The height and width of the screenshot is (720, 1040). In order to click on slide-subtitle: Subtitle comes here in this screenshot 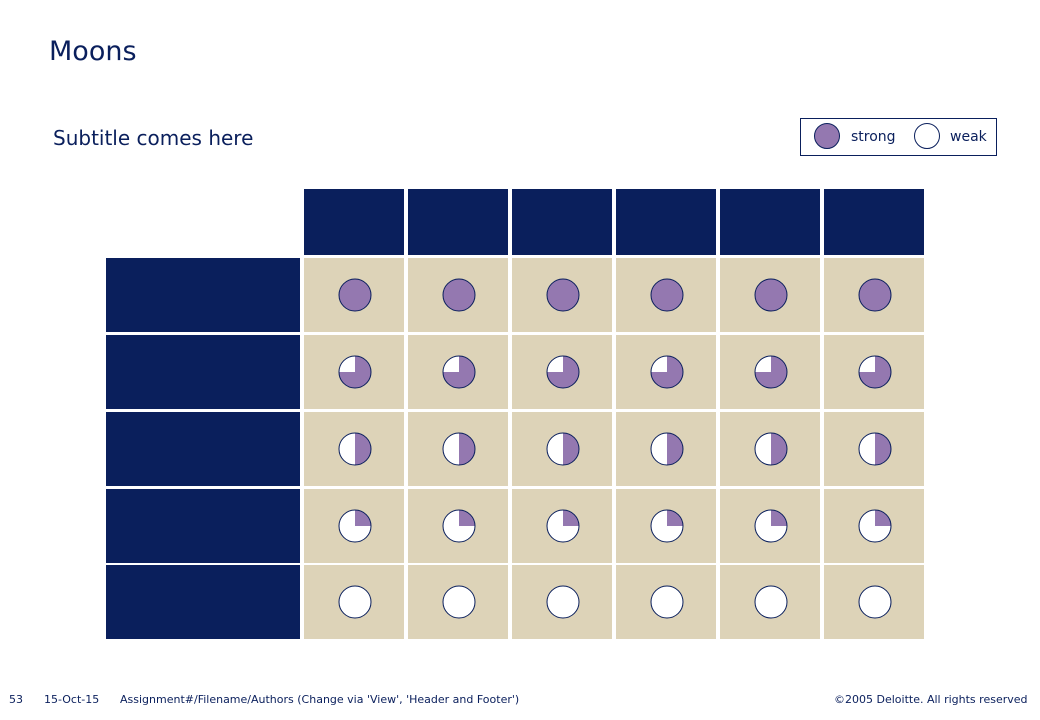, I will do `click(153, 138)`.